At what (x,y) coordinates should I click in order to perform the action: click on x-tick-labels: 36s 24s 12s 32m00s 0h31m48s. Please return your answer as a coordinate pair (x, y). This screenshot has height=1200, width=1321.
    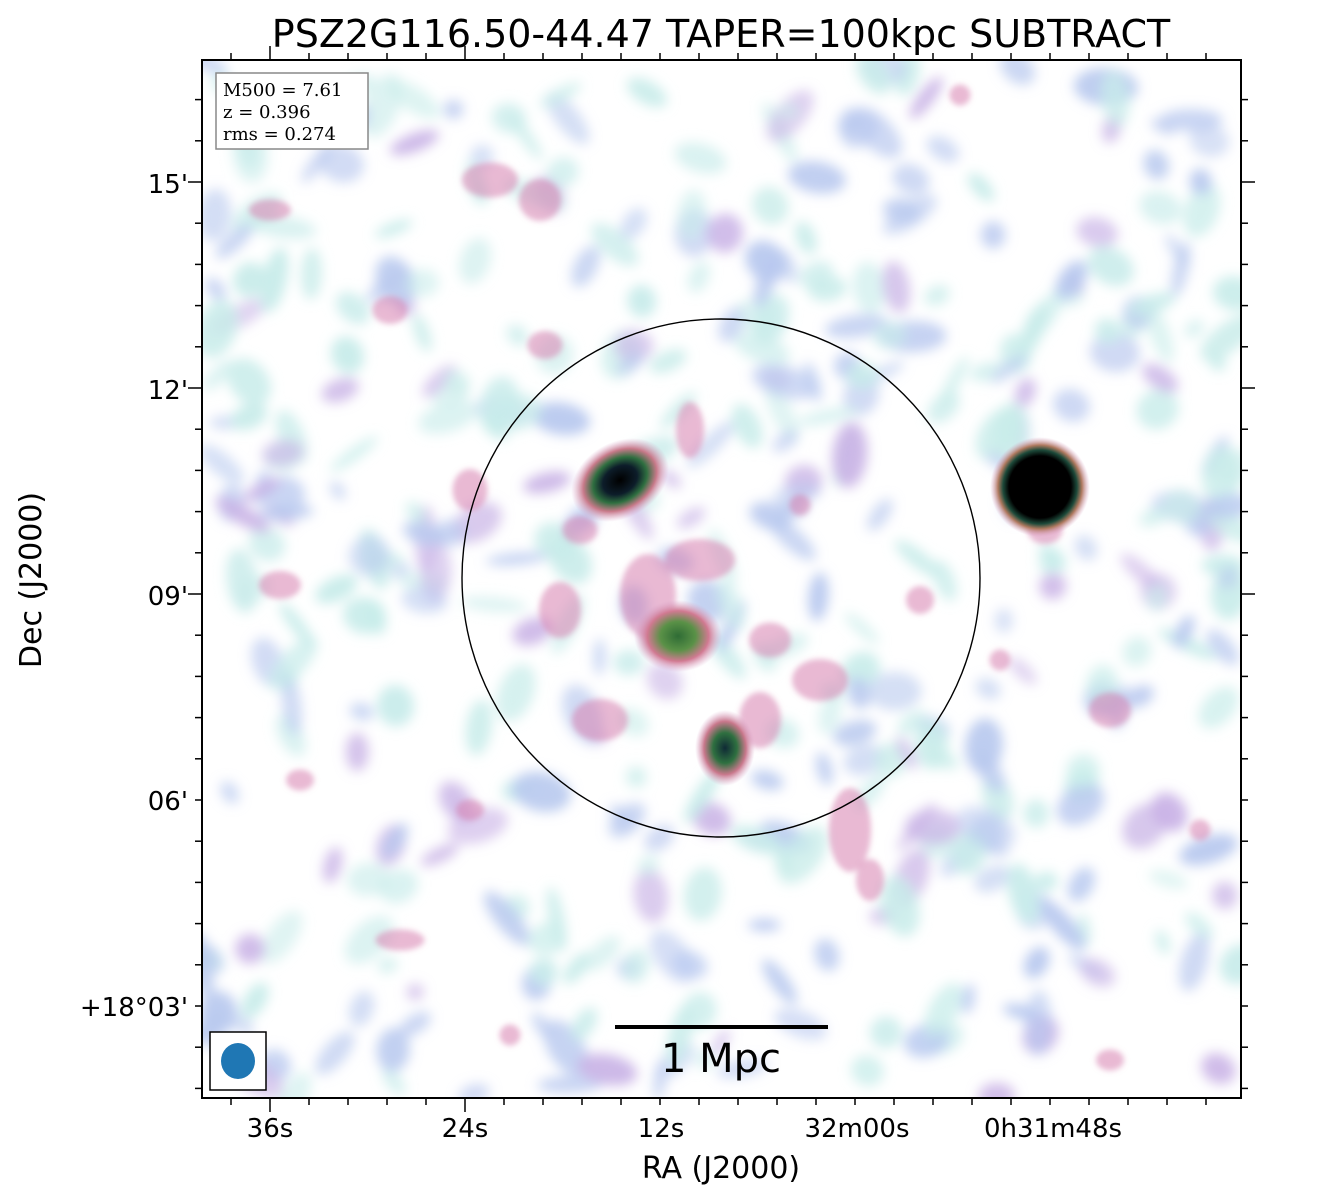
    Looking at the image, I should click on (684, 1129).